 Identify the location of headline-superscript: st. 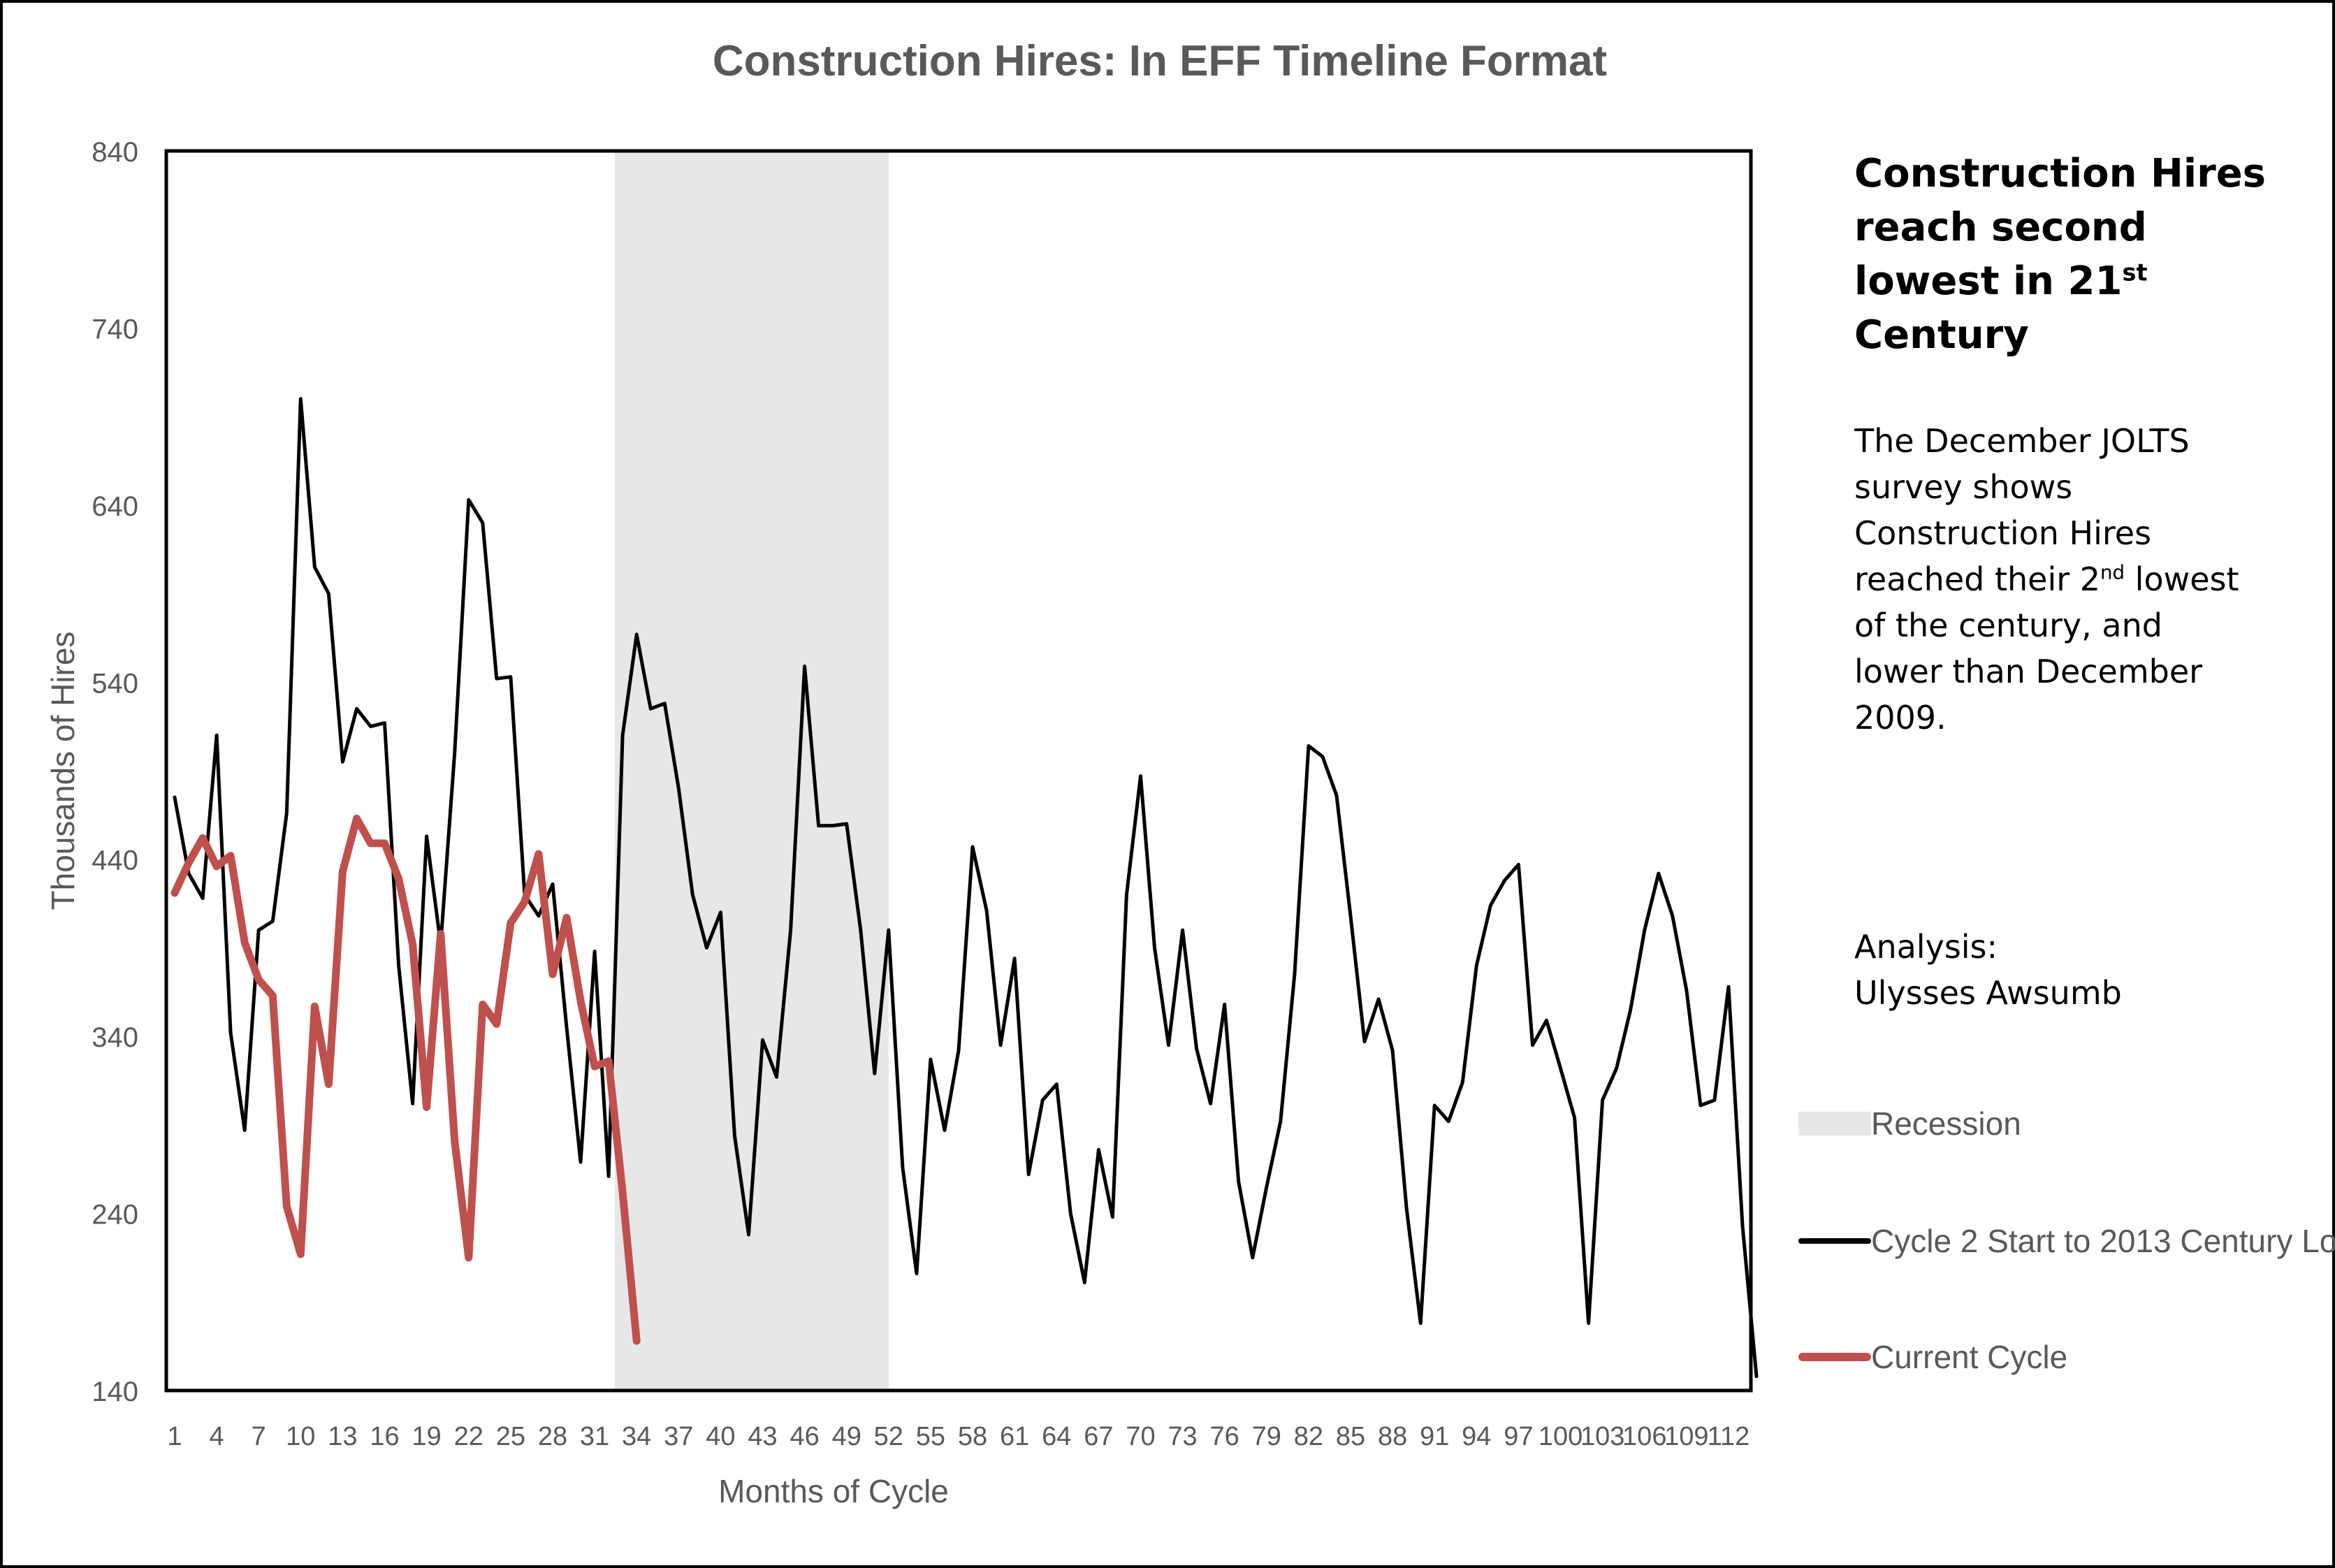
(2135, 272).